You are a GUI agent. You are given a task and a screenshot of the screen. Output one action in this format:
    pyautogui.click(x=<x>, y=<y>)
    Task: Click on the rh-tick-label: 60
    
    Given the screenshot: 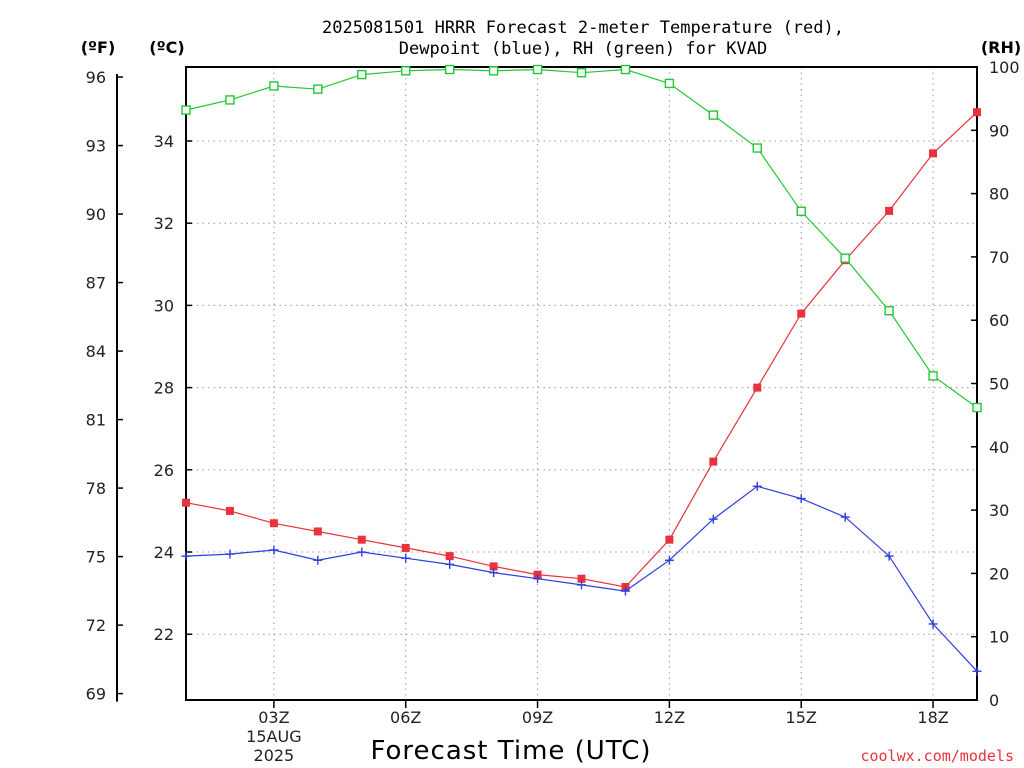 What is the action you would take?
    pyautogui.click(x=999, y=320)
    